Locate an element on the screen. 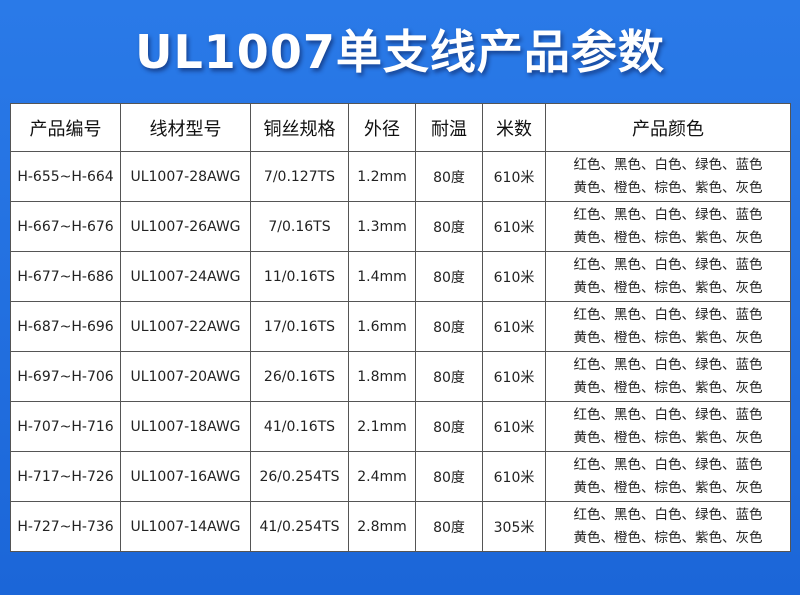 Image resolution: width=800 pixels, height=595 pixels. table-cell: UL1007-14AWG is located at coordinates (185, 526).